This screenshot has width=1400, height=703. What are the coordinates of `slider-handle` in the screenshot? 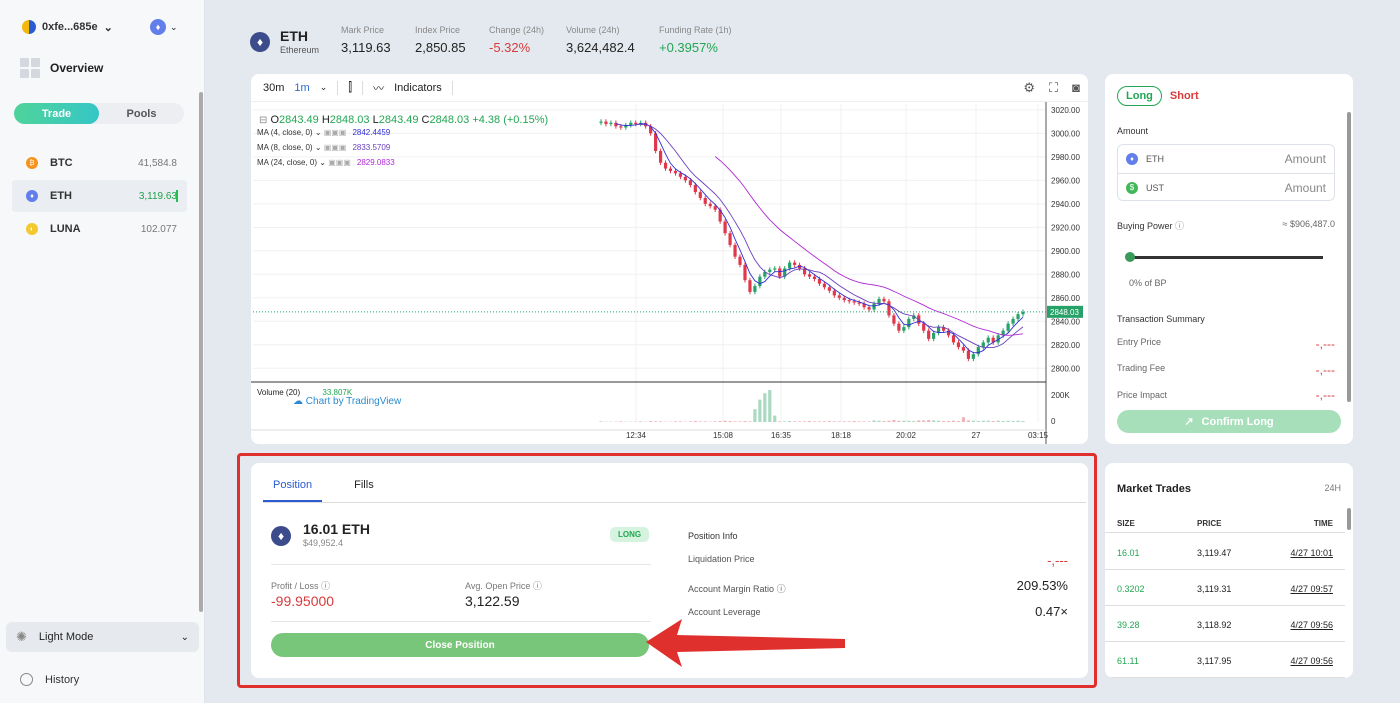 It's located at (1130, 257).